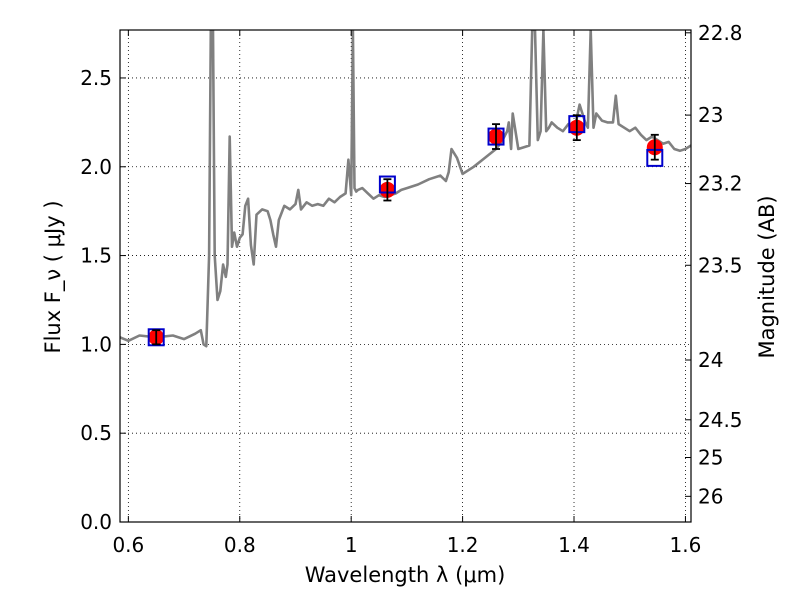 This screenshot has height=600, width=800. Describe the element at coordinates (463, 545) in the screenshot. I see `x-tick-label: 1.2` at that location.